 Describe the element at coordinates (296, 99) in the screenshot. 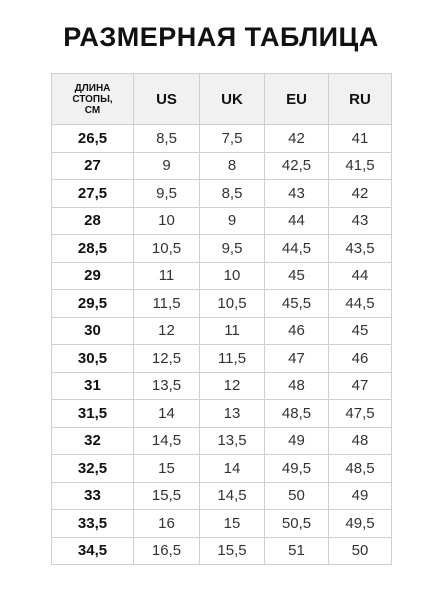

I see `header-cell: EU` at that location.